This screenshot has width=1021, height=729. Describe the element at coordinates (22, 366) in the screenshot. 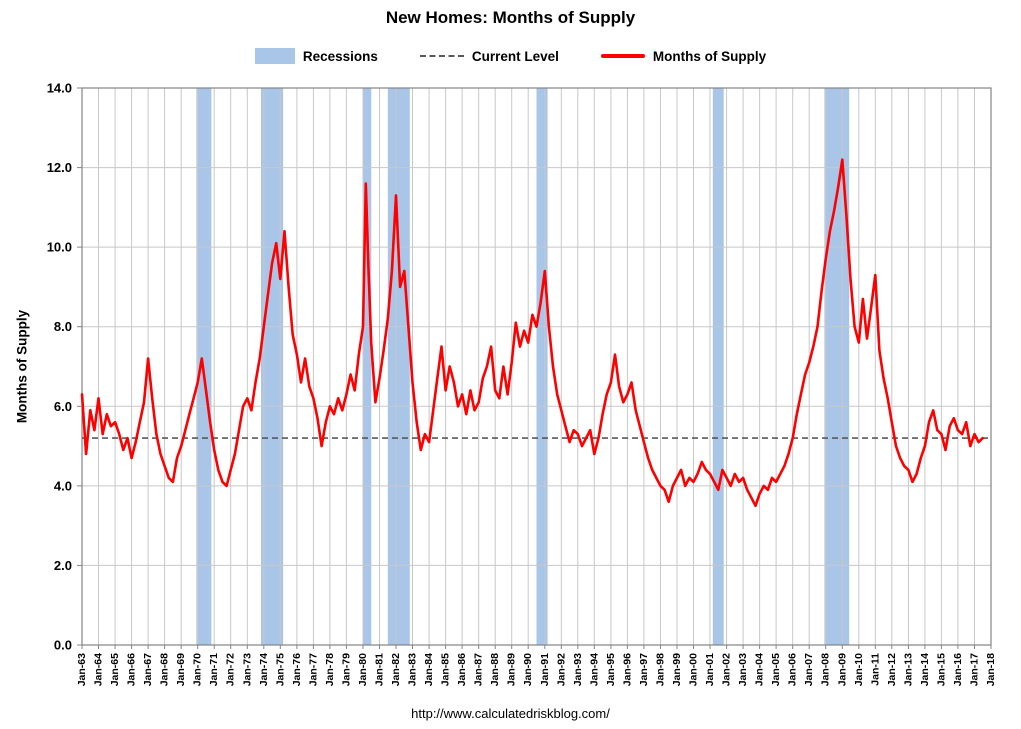

I see `svg-text: Months of Supply` at that location.